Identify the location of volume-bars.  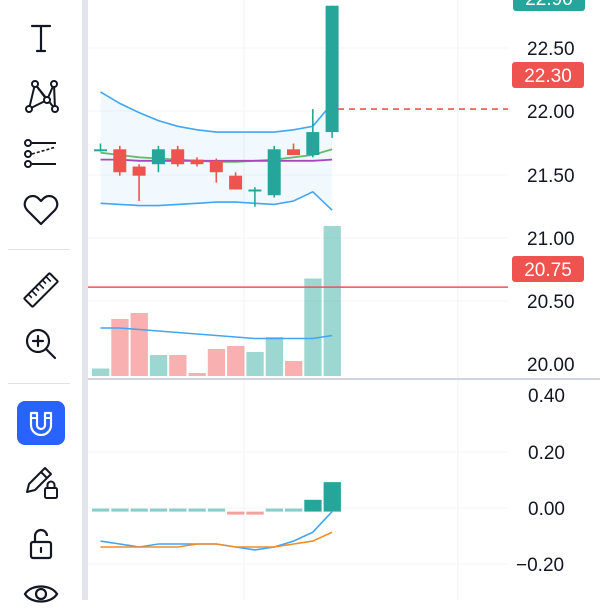
(216, 301).